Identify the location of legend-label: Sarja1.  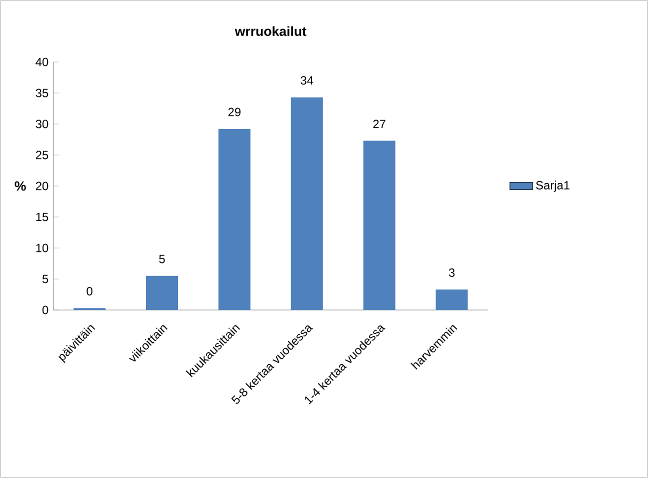
(553, 186).